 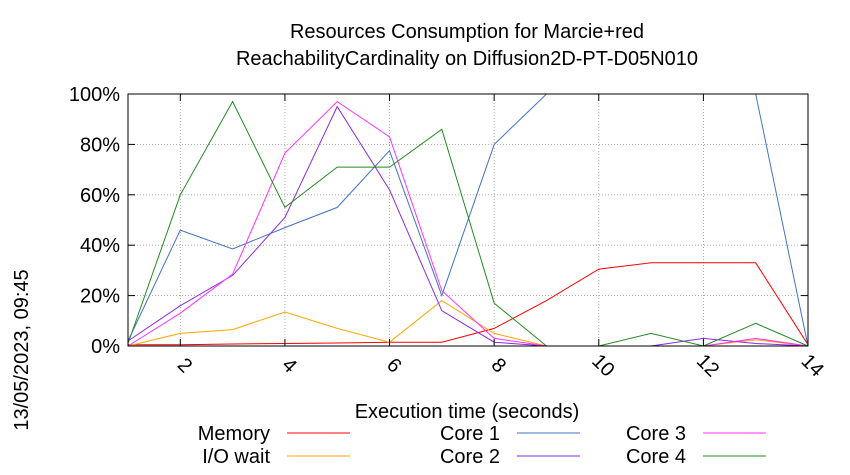 What do you see at coordinates (184, 365) in the screenshot?
I see `x-tick-label: 2` at bounding box center [184, 365].